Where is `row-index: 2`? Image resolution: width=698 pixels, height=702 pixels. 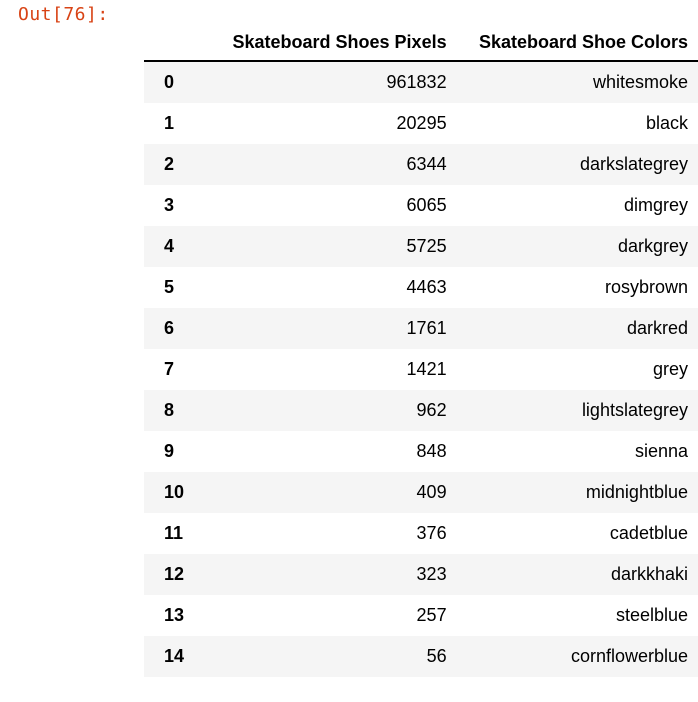
row-index: 2 is located at coordinates (169, 164).